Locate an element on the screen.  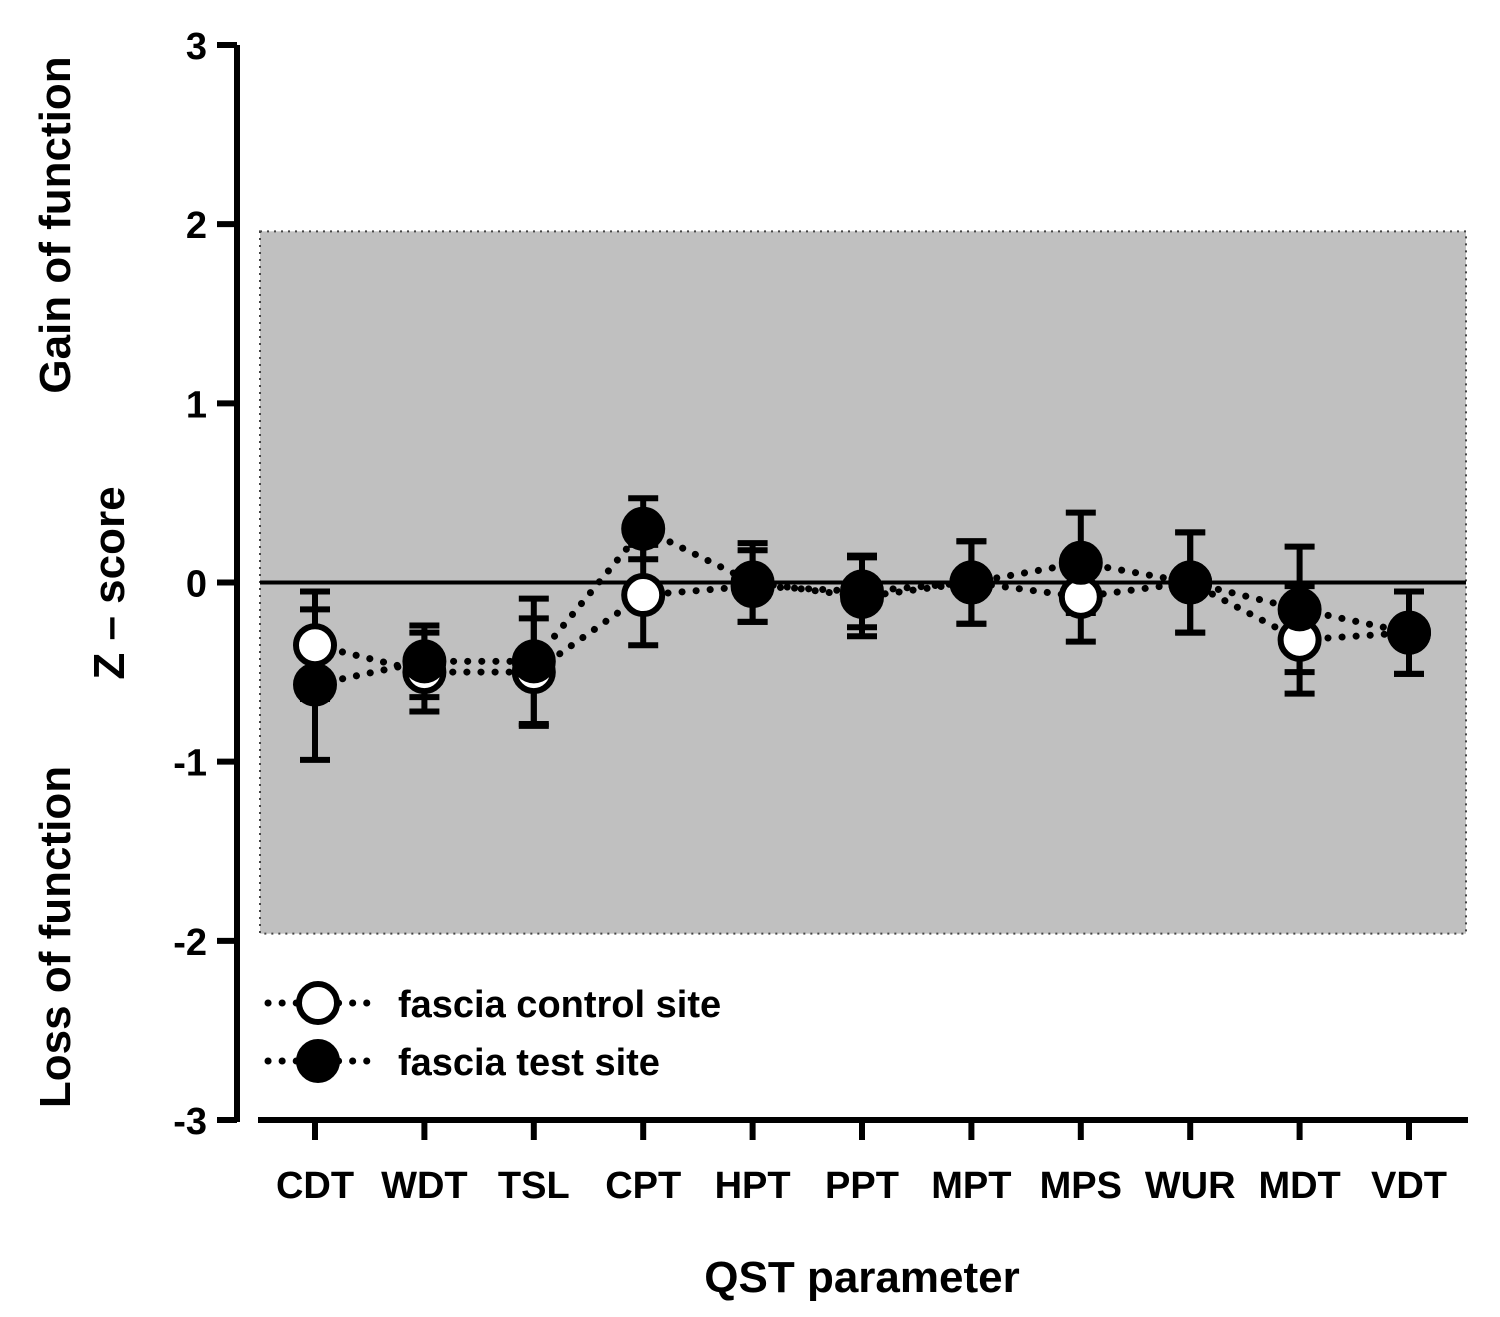
x-tick-label: MPT is located at coordinates (971, 1186).